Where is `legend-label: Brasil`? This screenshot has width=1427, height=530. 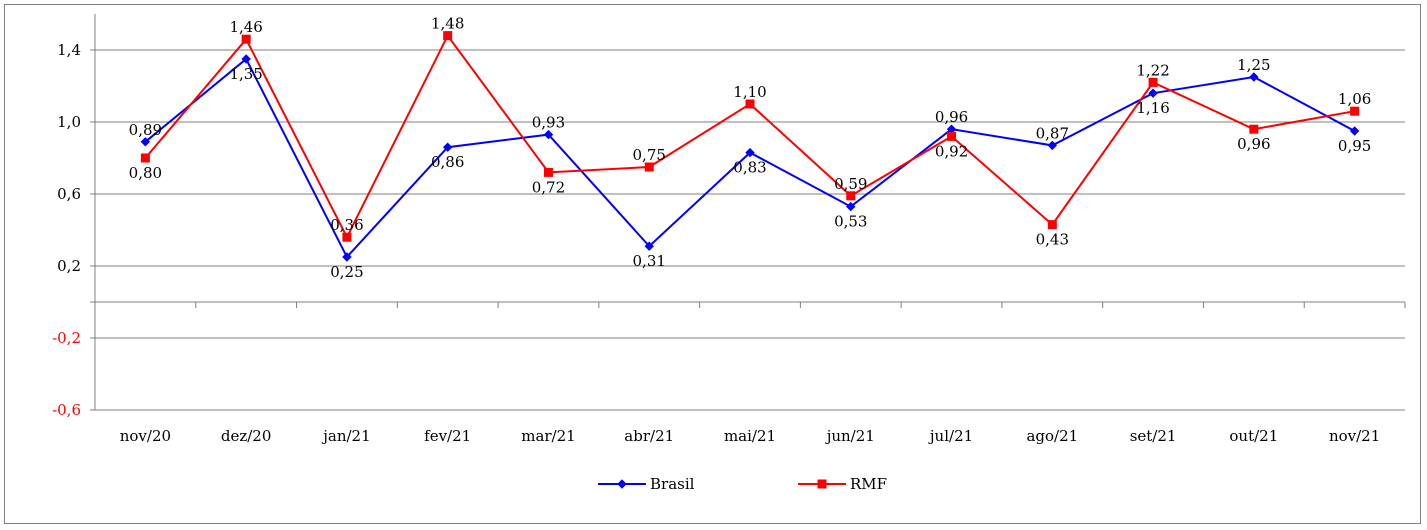
legend-label: Brasil is located at coordinates (672, 484).